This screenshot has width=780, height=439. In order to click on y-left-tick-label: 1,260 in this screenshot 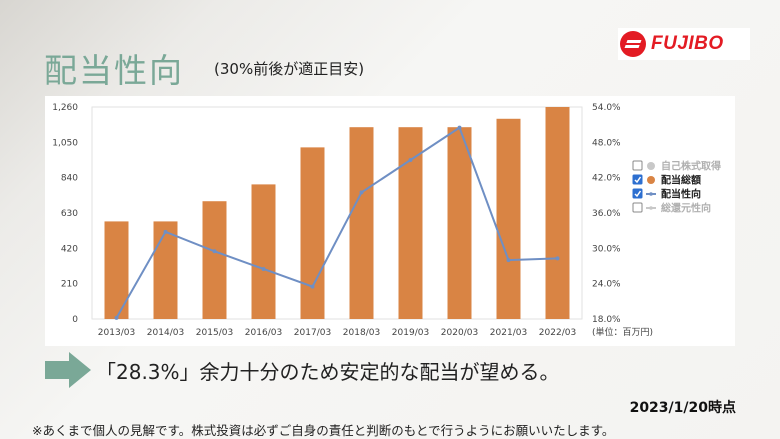, I will do `click(65, 108)`.